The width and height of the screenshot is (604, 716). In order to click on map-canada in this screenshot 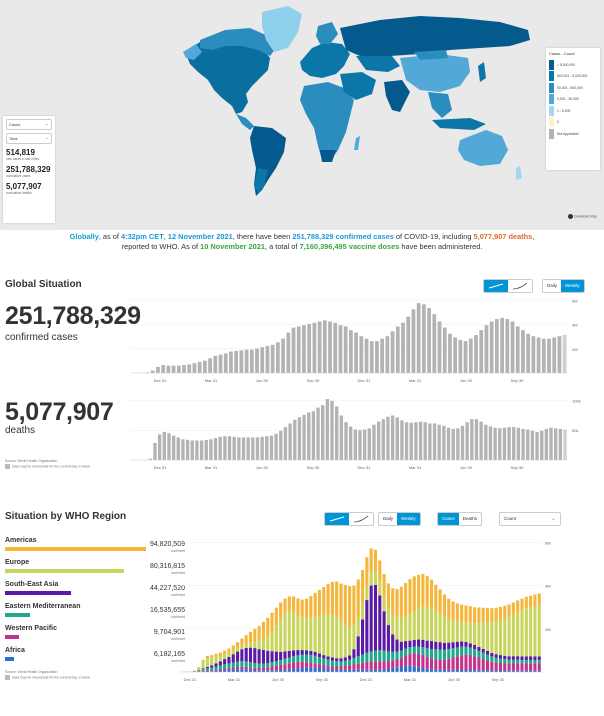, I will do `click(238, 42)`.